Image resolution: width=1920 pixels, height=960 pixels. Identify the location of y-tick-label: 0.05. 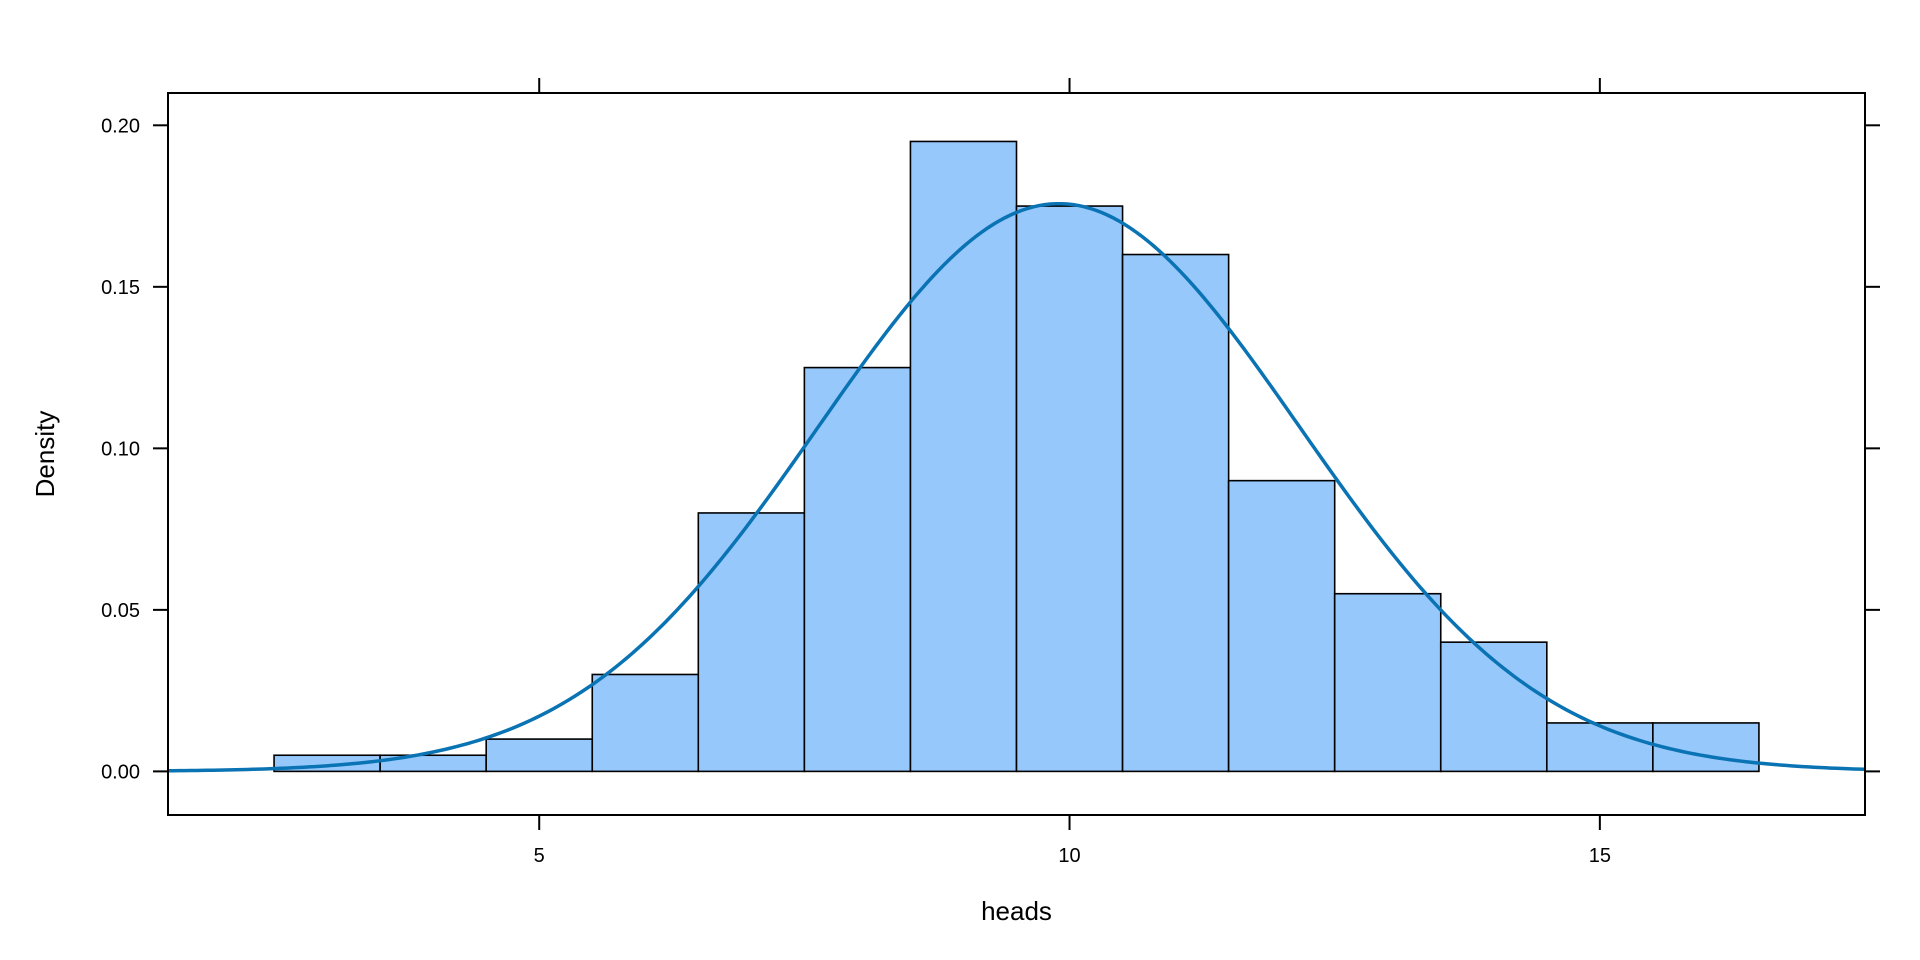
(120, 611).